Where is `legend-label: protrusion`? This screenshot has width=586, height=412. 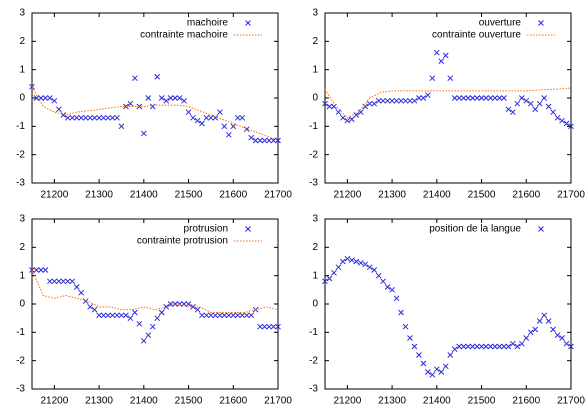 legend-label: protrusion is located at coordinates (206, 229).